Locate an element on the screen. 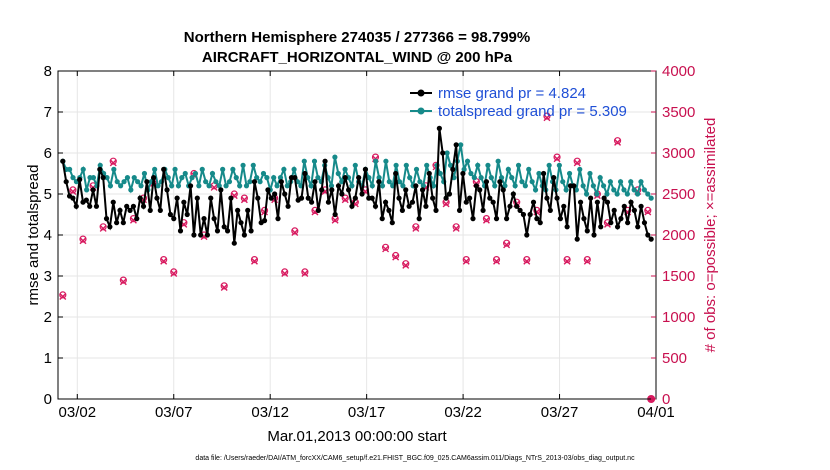 The height and width of the screenshot is (470, 830). y-right-tick-label: 1500 is located at coordinates (678, 276).